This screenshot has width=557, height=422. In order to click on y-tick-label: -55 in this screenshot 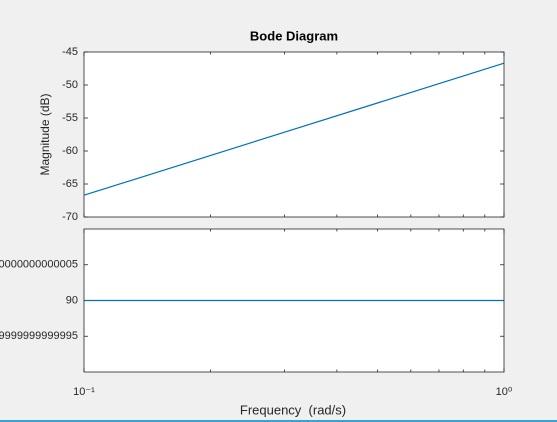, I will do `click(70, 118)`.